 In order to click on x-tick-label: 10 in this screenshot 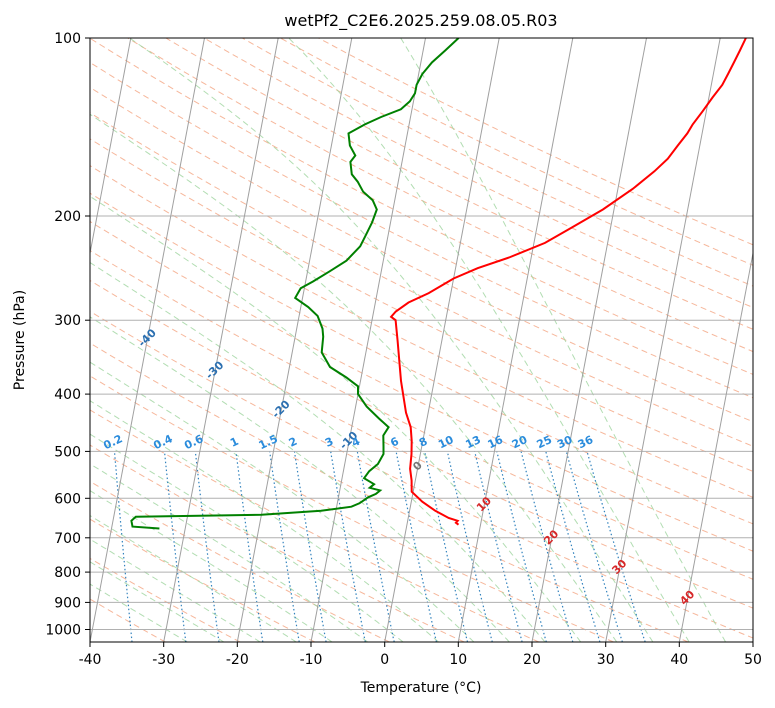, I will do `click(458, 660)`.